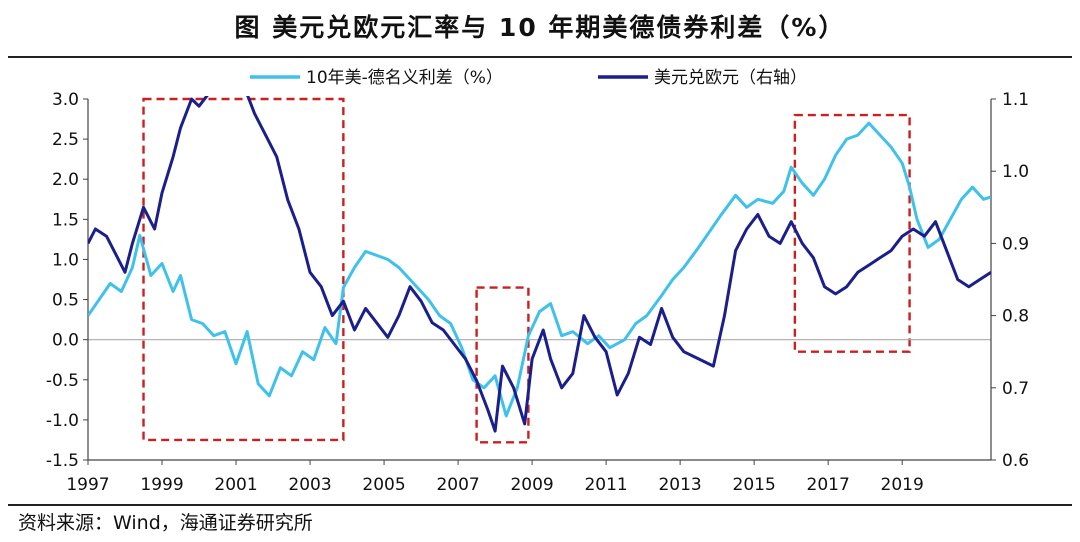 Image resolution: width=1080 pixels, height=542 pixels. I want to click on chart-title-bar: 图 美元兑欧元汇率与 10 年期美德债券利差（%）, so click(540, 28).